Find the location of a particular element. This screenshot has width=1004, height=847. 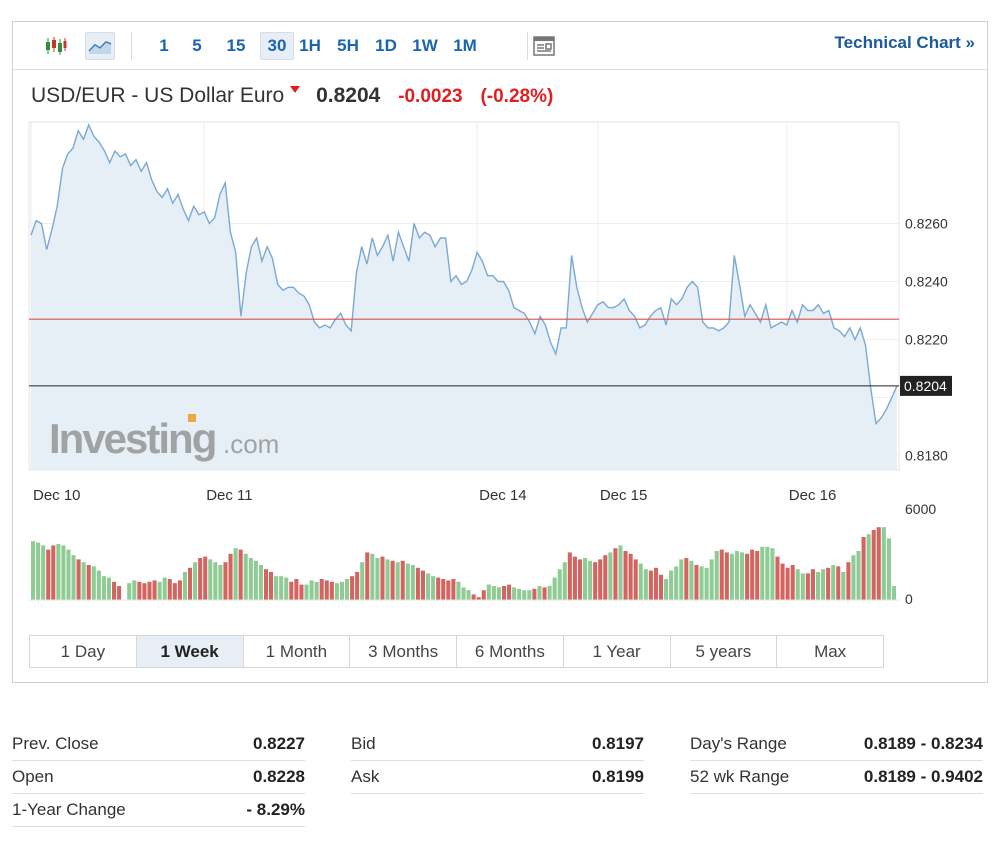

period-1-day: 1 Day is located at coordinates (83, 651).